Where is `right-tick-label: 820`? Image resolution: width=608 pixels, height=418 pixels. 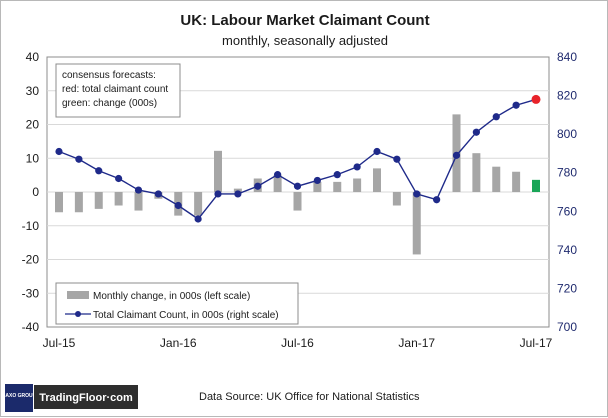
right-tick-label: 820 is located at coordinates (567, 96).